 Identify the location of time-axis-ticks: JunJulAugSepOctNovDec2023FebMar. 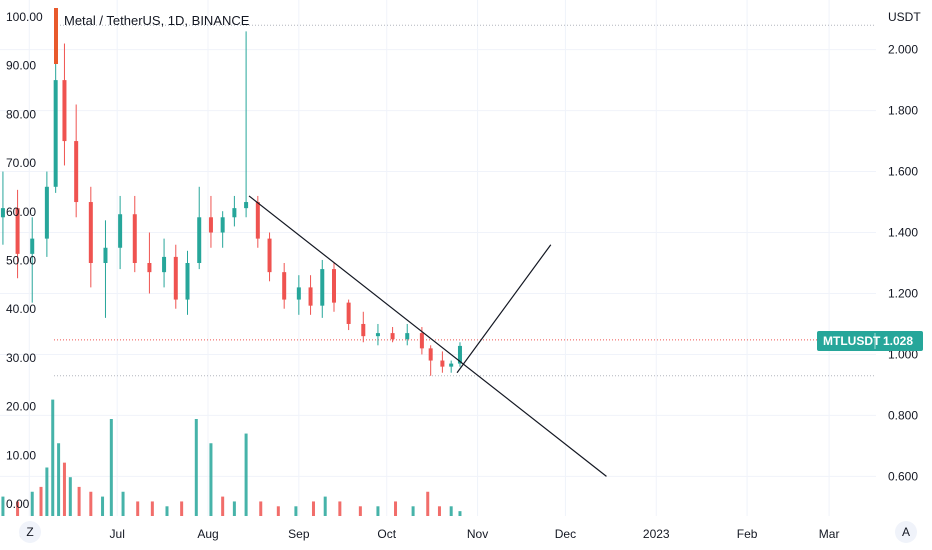
(430, 534).